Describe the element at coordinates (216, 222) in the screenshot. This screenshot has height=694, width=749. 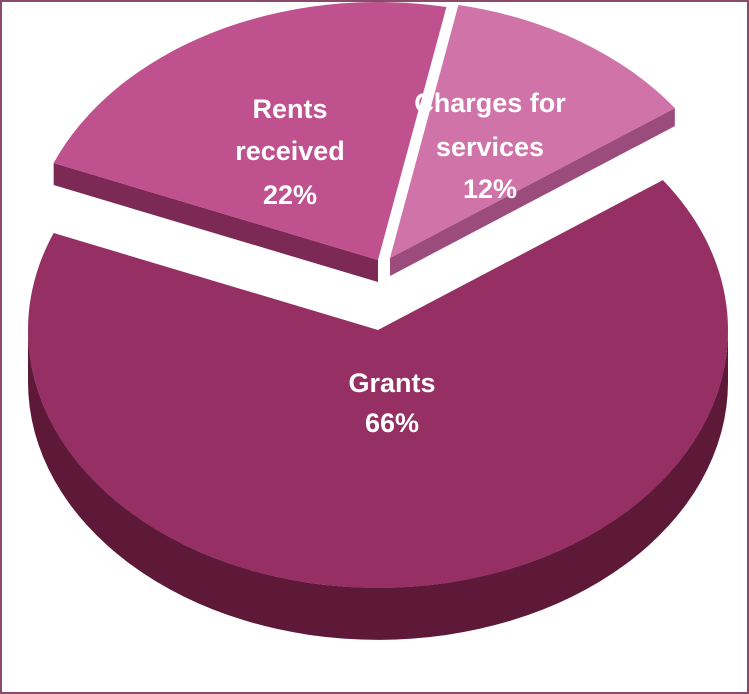
I see `rents-slice-side` at that location.